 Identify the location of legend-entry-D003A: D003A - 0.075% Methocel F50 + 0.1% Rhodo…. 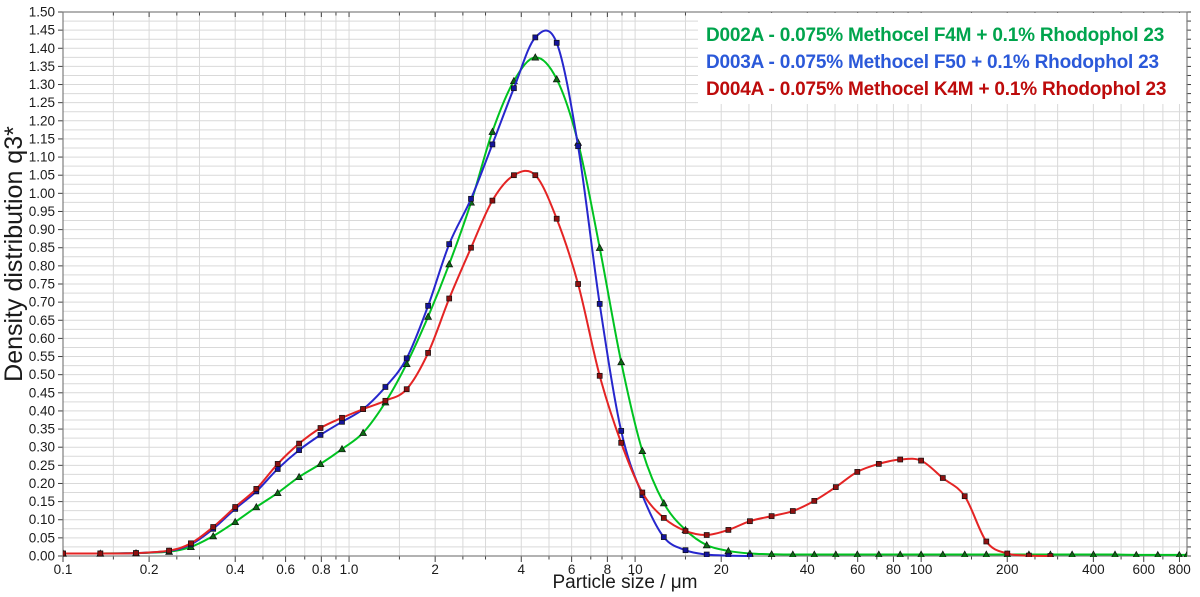
(932, 62).